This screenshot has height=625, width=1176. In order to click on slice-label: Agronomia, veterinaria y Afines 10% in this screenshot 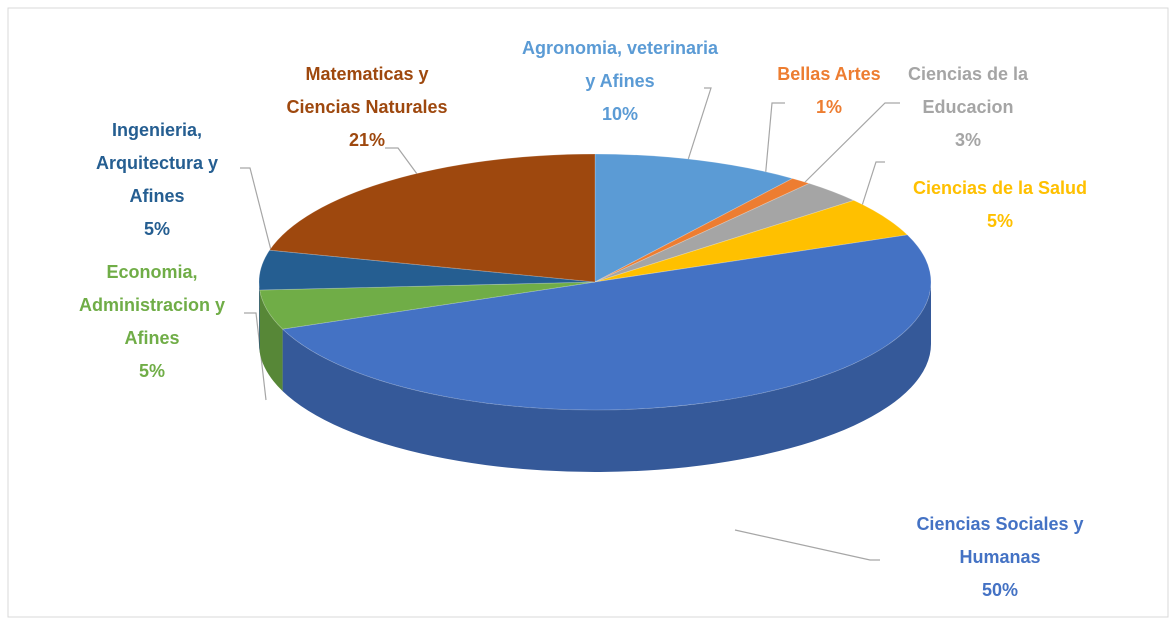, I will do `click(620, 81)`.